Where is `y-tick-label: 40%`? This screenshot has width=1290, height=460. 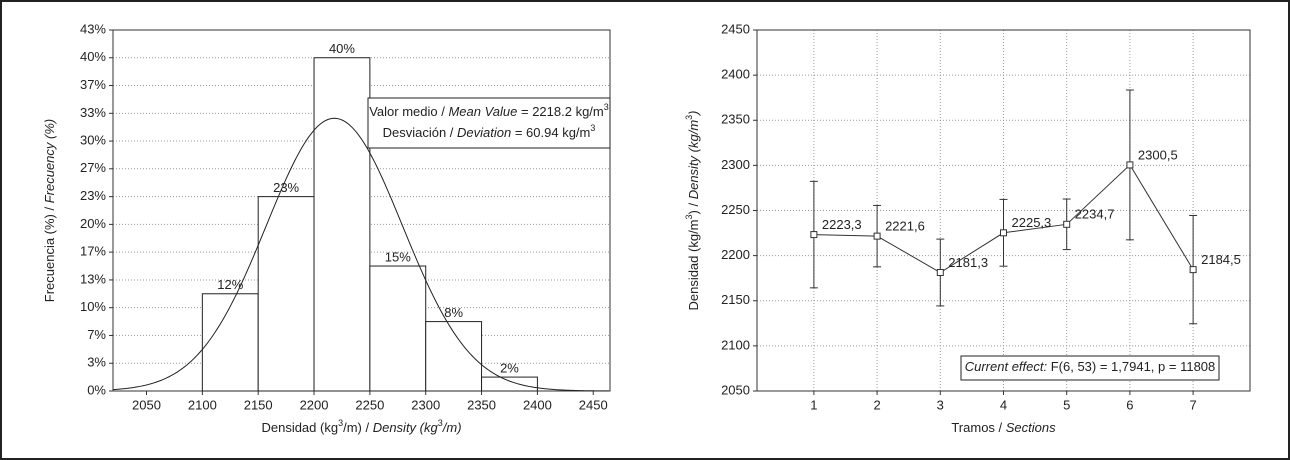
y-tick-label: 40% is located at coordinates (93, 56).